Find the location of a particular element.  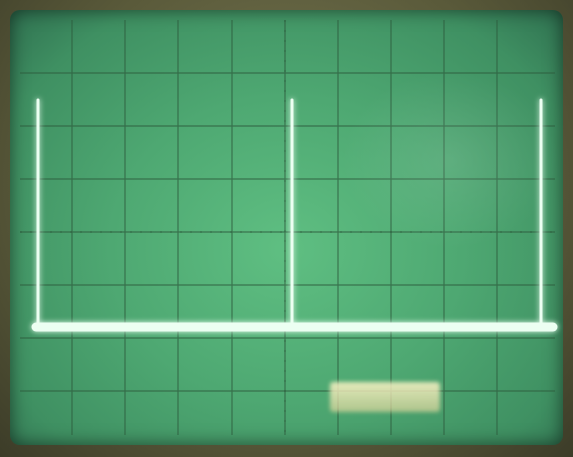

screen-glare is located at coordinates (385, 397).